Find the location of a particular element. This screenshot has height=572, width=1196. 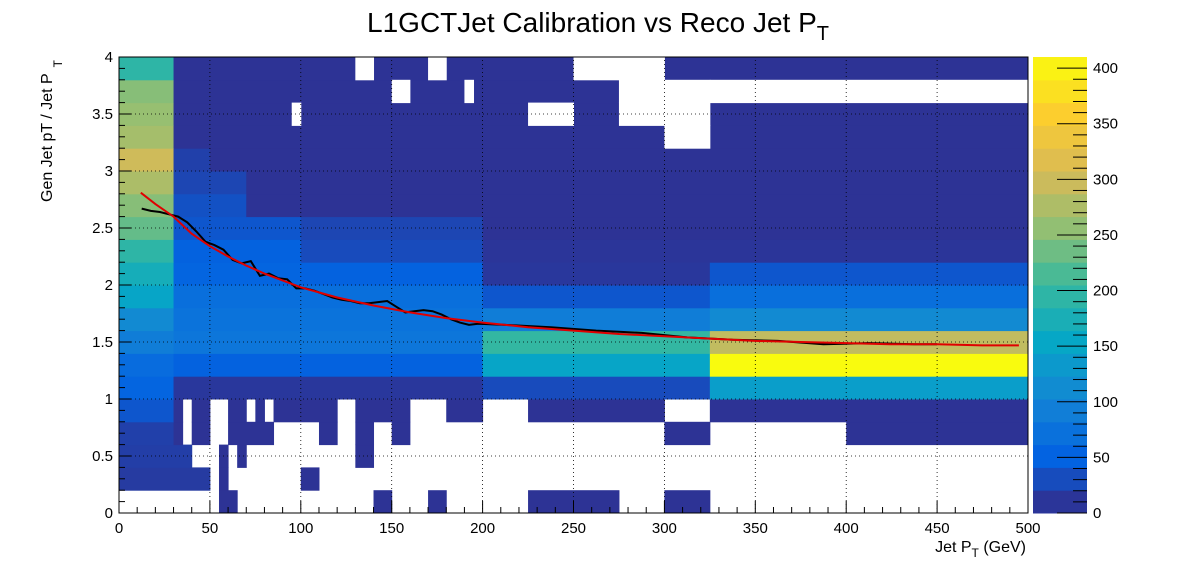

y-axis-tick-label: 0 is located at coordinates (109, 513).